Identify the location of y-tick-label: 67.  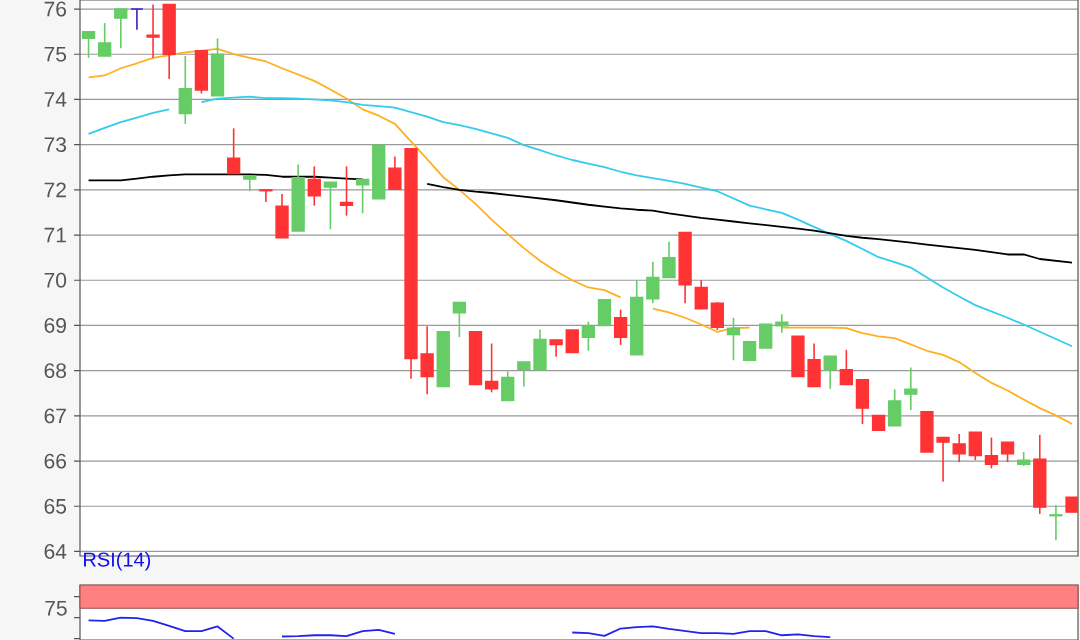
(55, 416).